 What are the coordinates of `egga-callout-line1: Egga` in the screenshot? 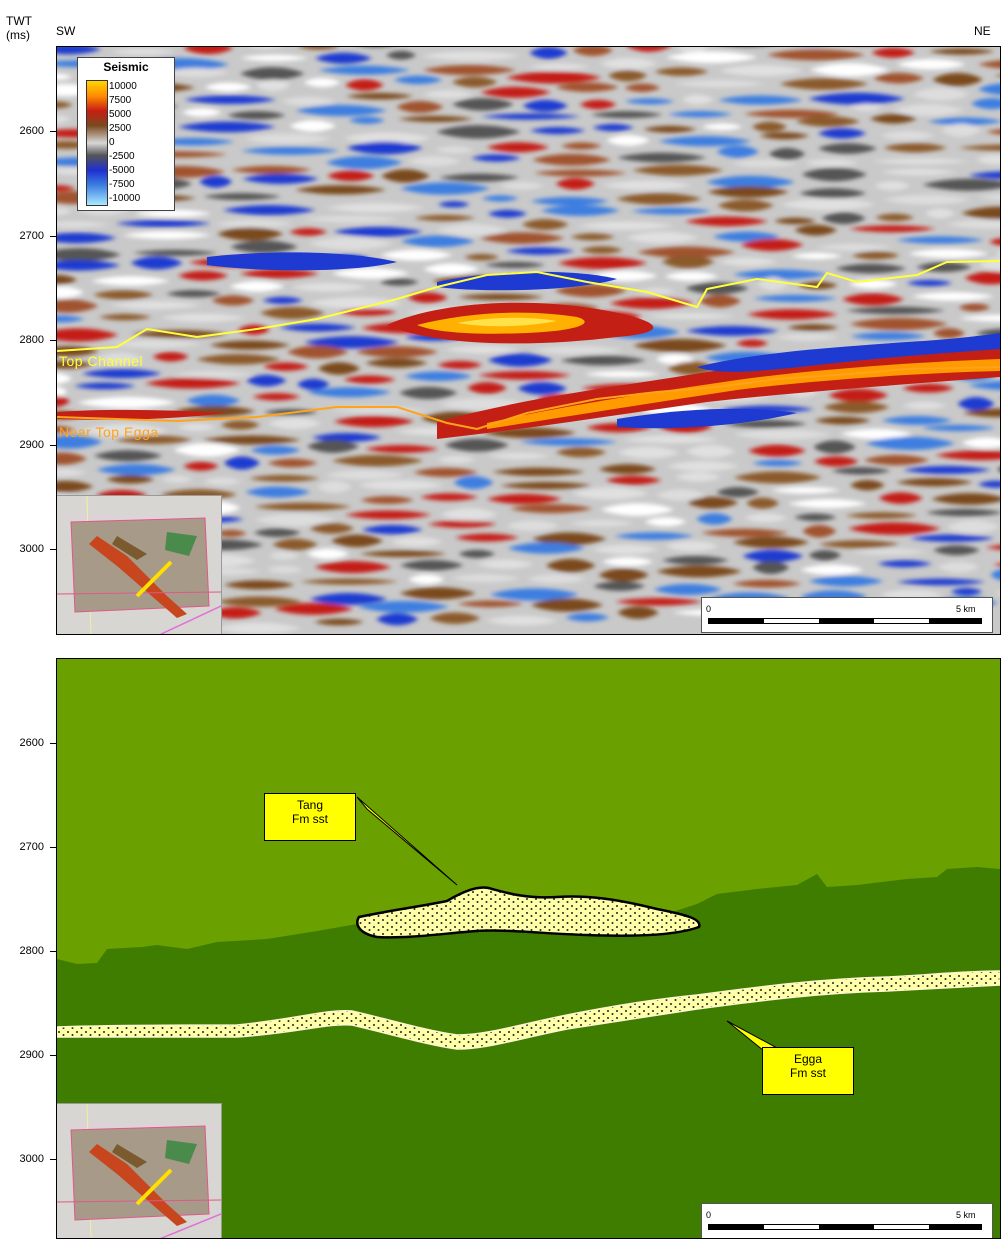 It's located at (808, 1059).